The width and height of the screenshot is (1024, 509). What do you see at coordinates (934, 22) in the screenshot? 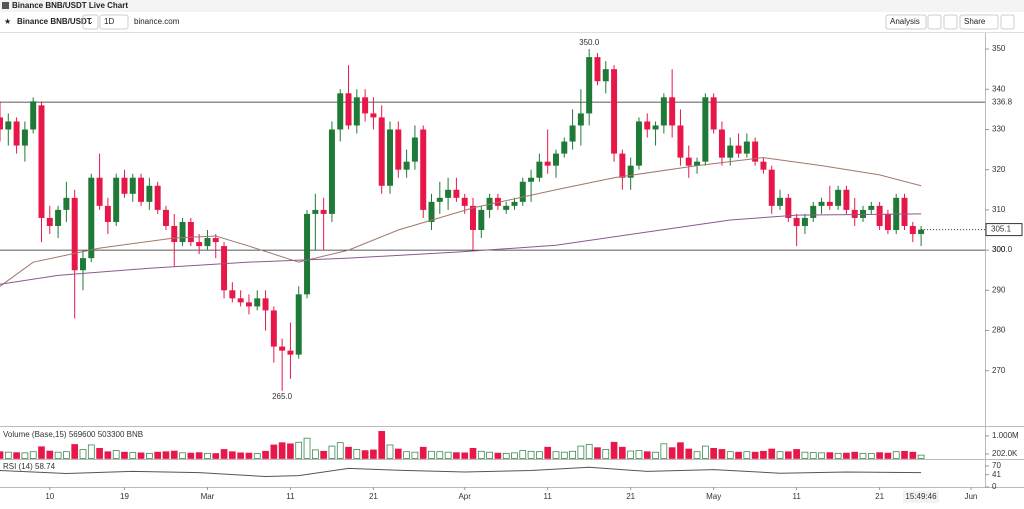
I see `indicators-button` at bounding box center [934, 22].